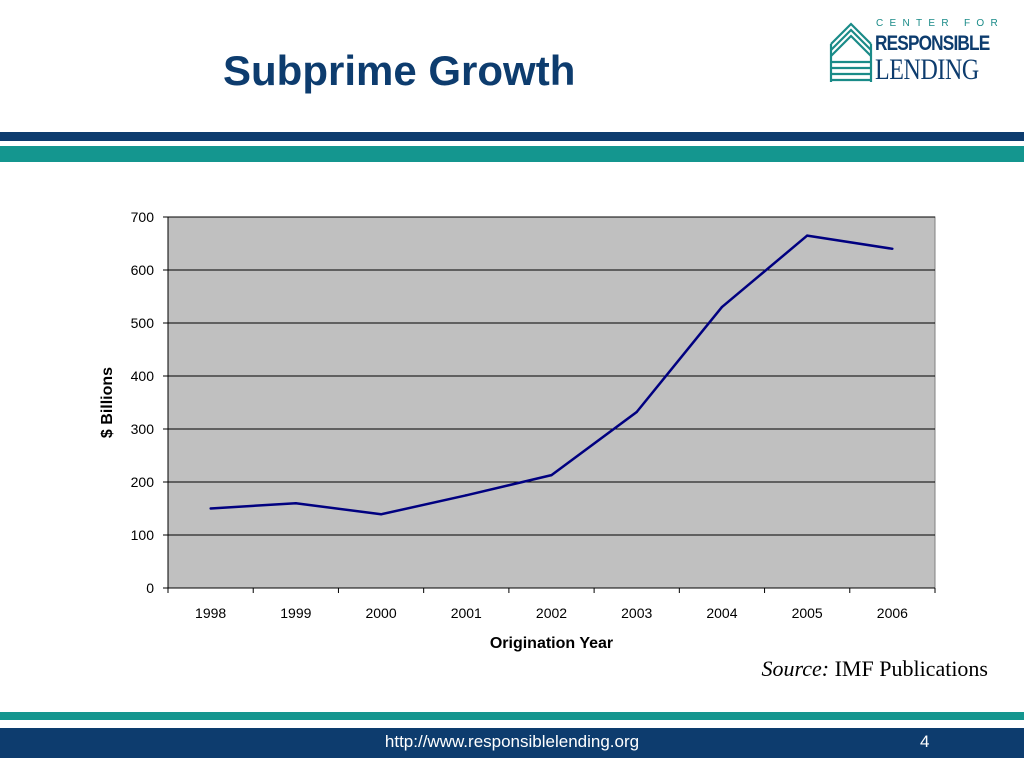  I want to click on y-tick-label: 300, so click(143, 429).